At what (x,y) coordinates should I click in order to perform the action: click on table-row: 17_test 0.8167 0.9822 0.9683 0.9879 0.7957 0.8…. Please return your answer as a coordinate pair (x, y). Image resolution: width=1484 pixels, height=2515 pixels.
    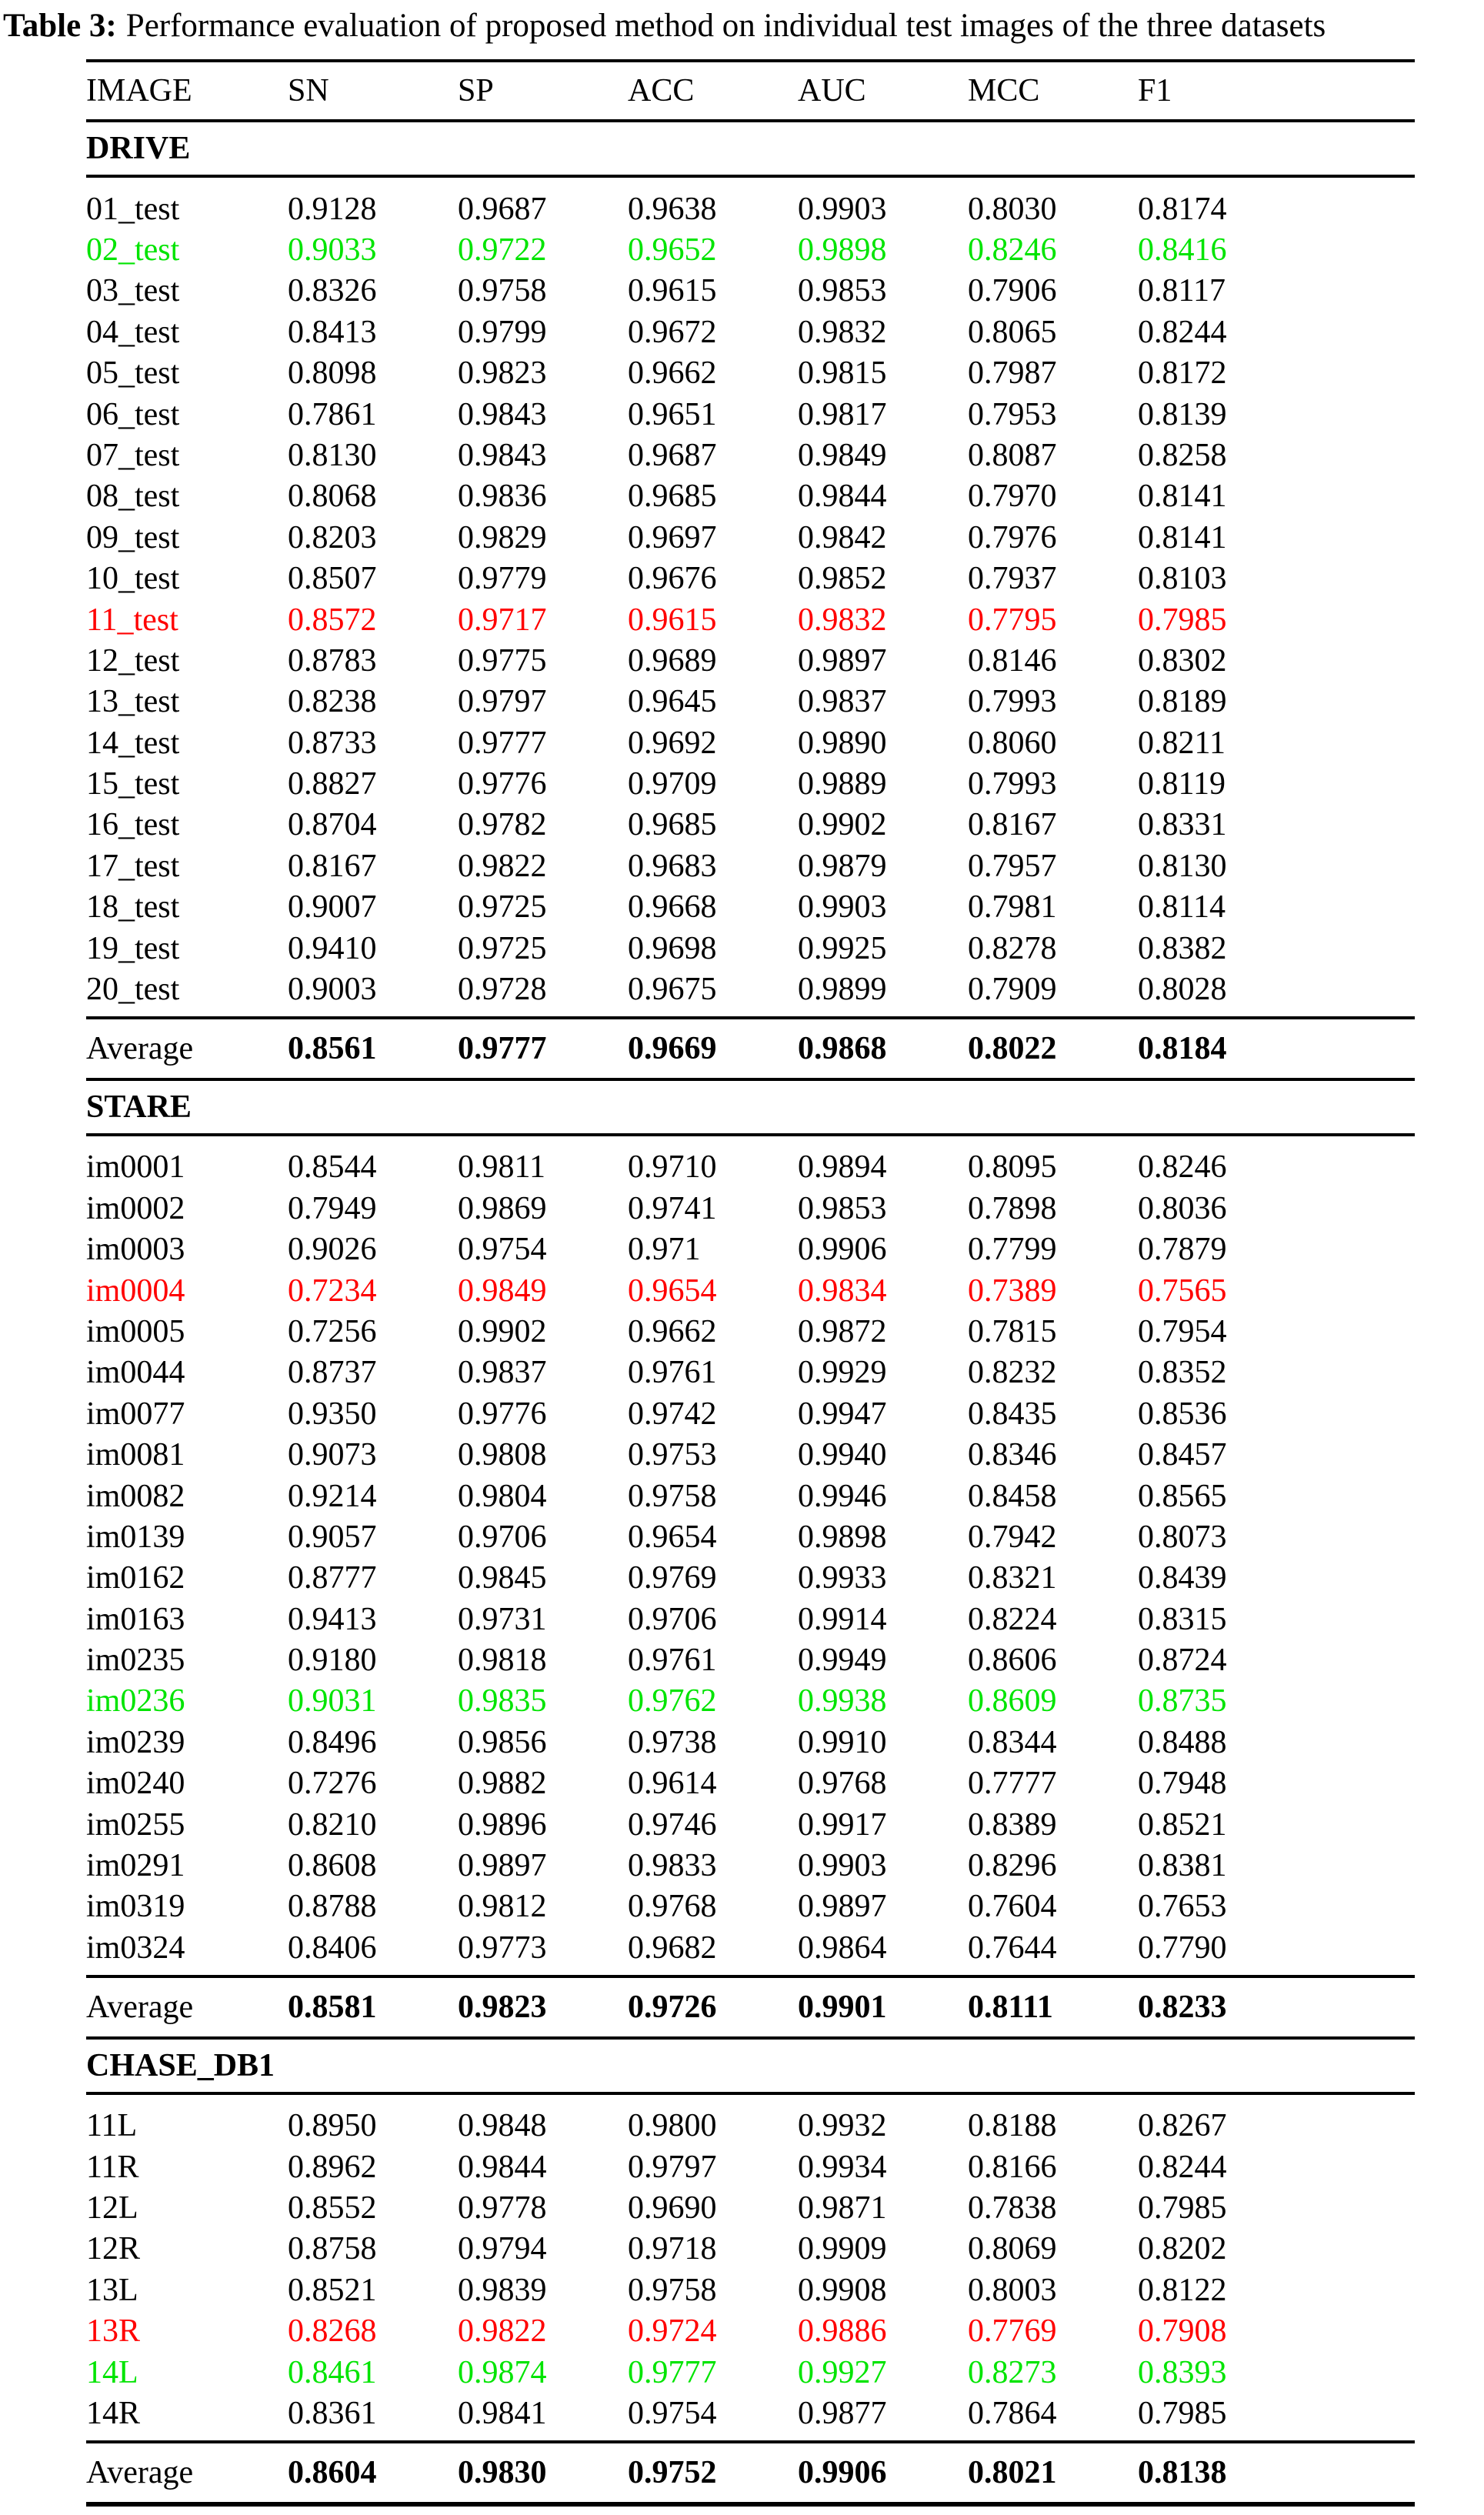
    Looking at the image, I should click on (750, 866).